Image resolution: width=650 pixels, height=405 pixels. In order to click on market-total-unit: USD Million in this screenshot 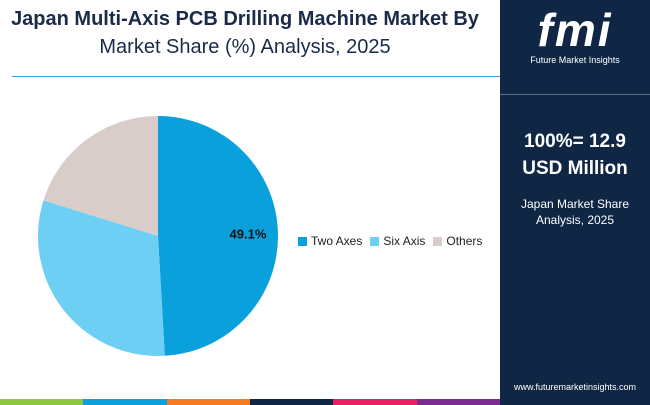, I will do `click(575, 168)`.